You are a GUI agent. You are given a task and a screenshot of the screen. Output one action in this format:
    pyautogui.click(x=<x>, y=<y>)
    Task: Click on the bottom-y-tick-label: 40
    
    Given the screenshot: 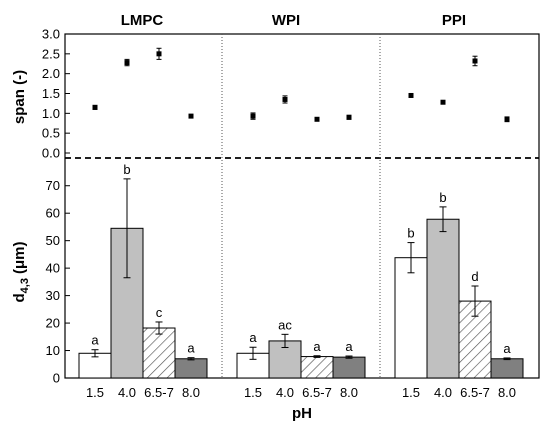 What is the action you would take?
    pyautogui.click(x=53, y=268)
    